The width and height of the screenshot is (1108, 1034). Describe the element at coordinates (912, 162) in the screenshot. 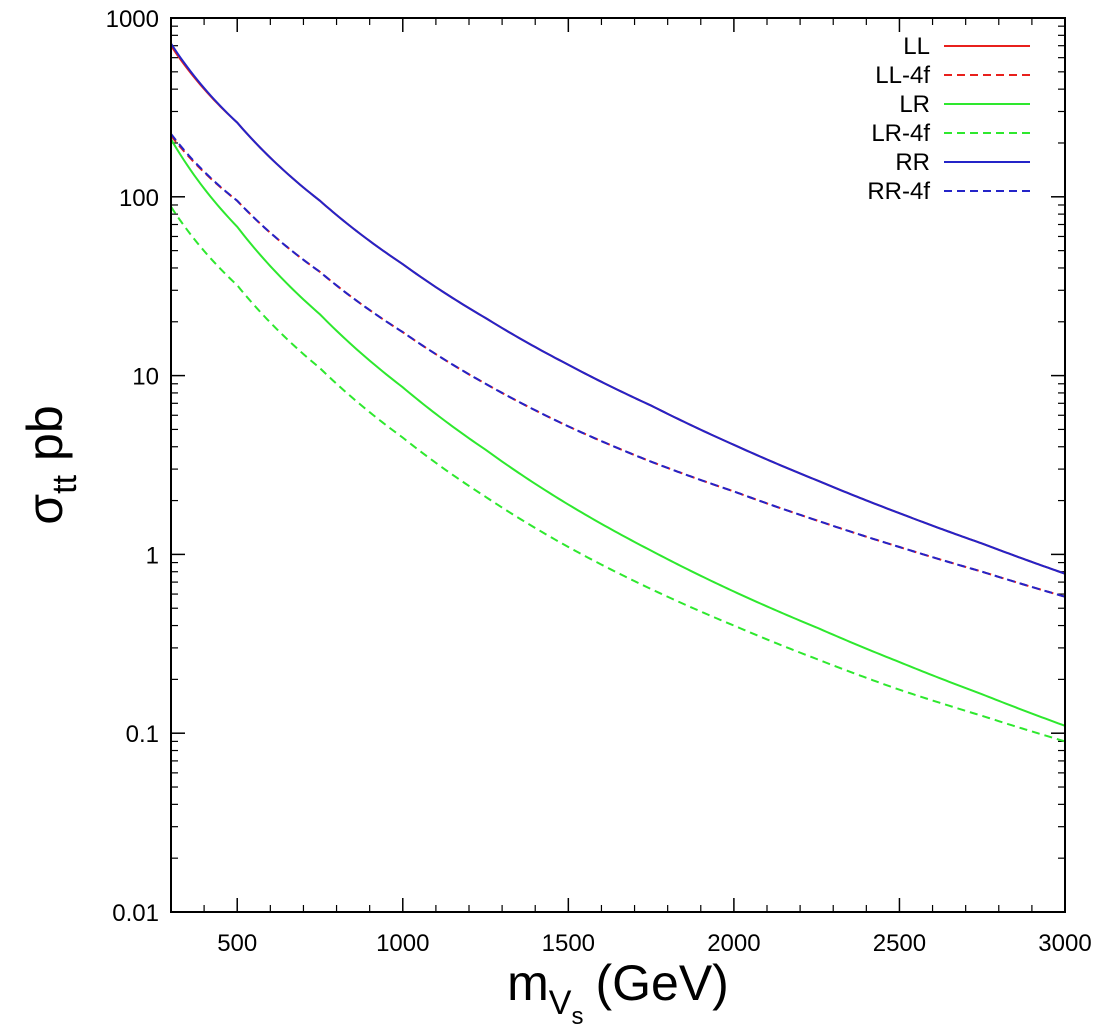

I see `legend-label-rr: RR` at that location.